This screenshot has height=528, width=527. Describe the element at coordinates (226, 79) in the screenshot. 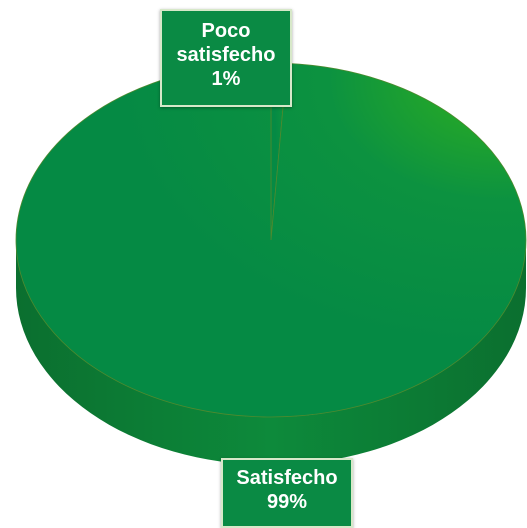

I see `data-label-percent: 1%` at that location.